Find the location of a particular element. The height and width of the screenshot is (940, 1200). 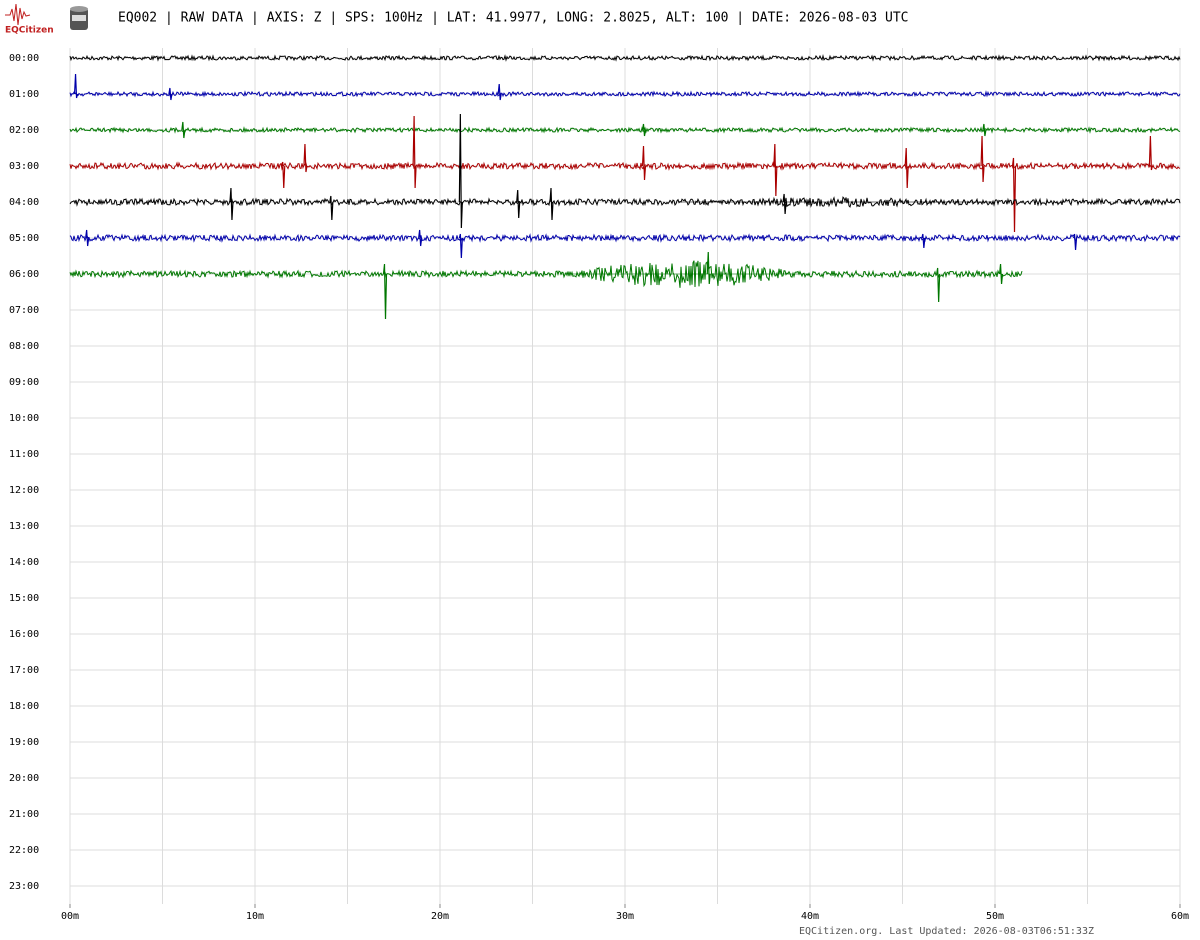

row-label: 21:00 is located at coordinates (24, 814).